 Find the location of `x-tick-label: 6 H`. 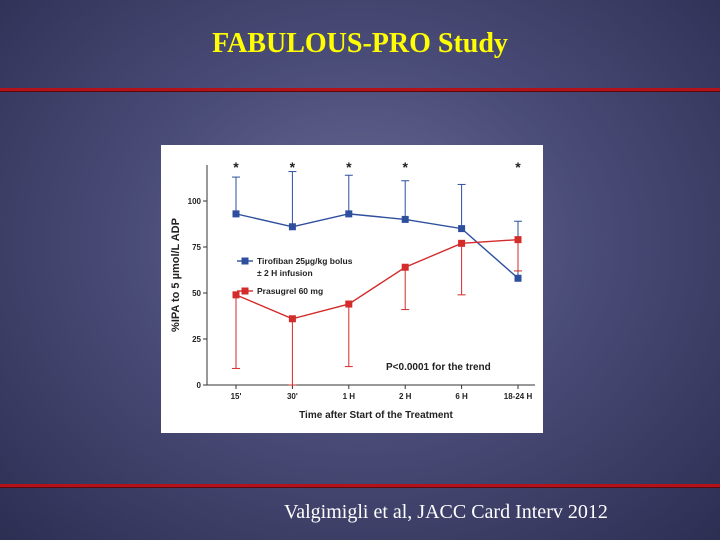

x-tick-label: 6 H is located at coordinates (461, 396).